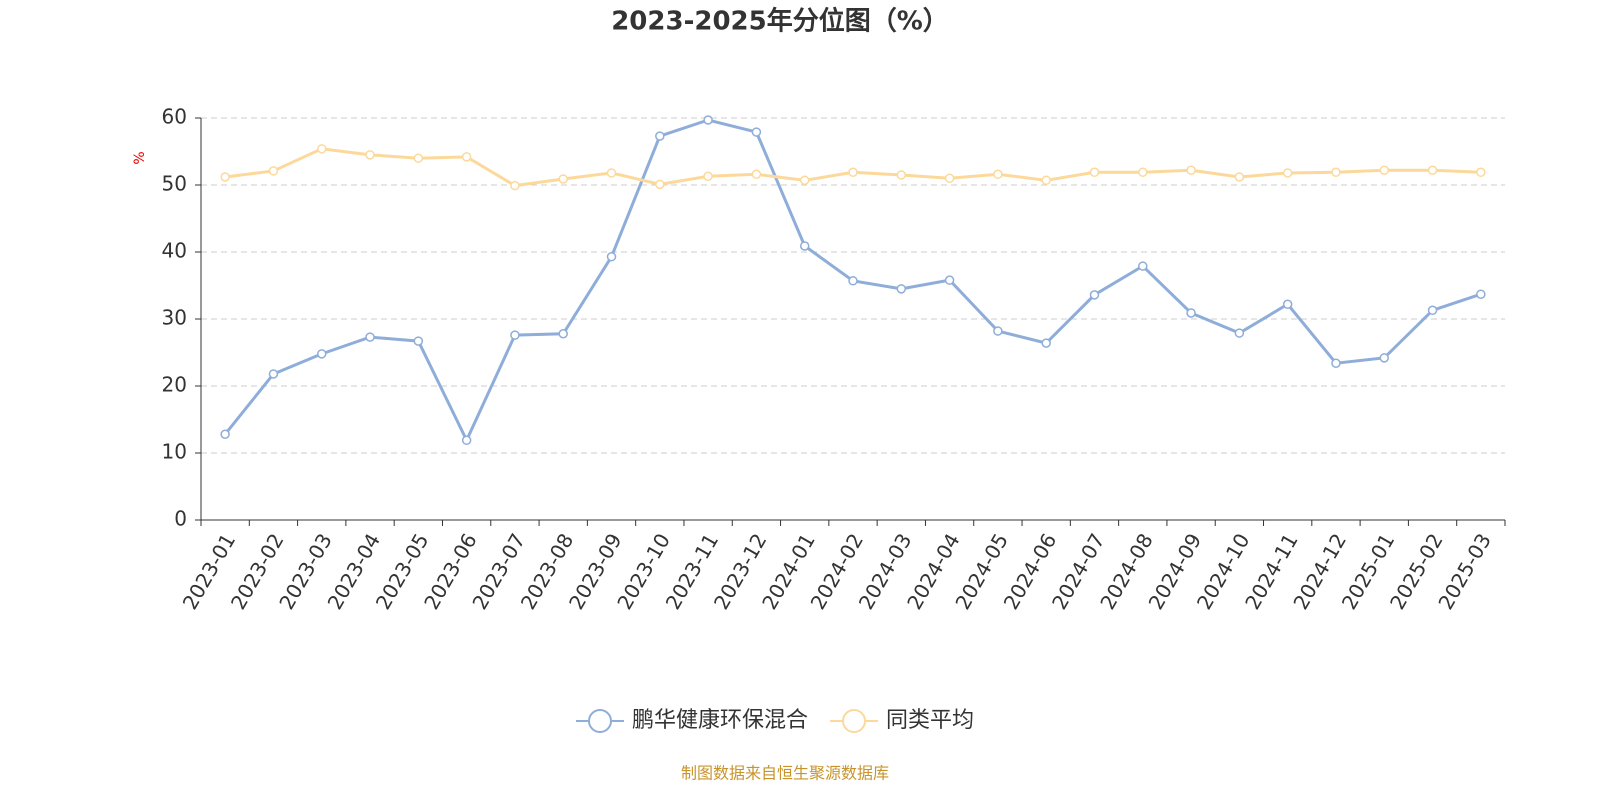 This screenshot has height=800, width=1600. Describe the element at coordinates (140, 157) in the screenshot. I see `y-axis-label: %` at that location.